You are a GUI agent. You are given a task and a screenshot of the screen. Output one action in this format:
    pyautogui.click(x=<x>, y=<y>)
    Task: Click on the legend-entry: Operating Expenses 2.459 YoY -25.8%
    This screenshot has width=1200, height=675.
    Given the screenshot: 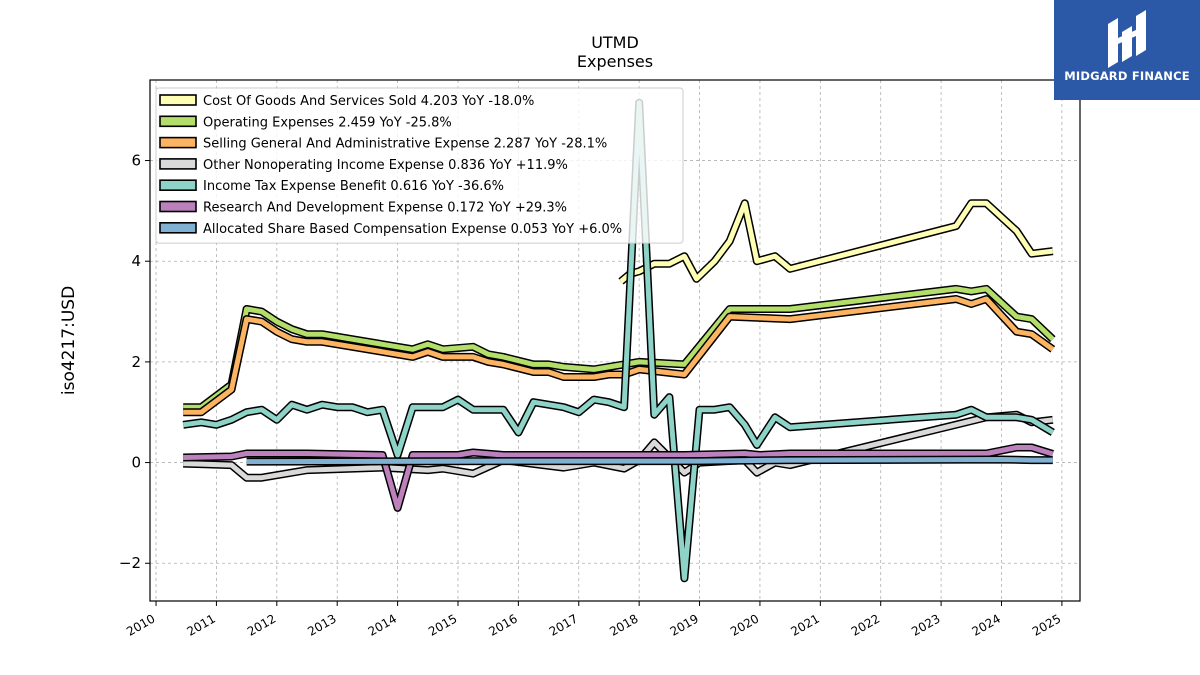 What is the action you would take?
    pyautogui.click(x=327, y=122)
    